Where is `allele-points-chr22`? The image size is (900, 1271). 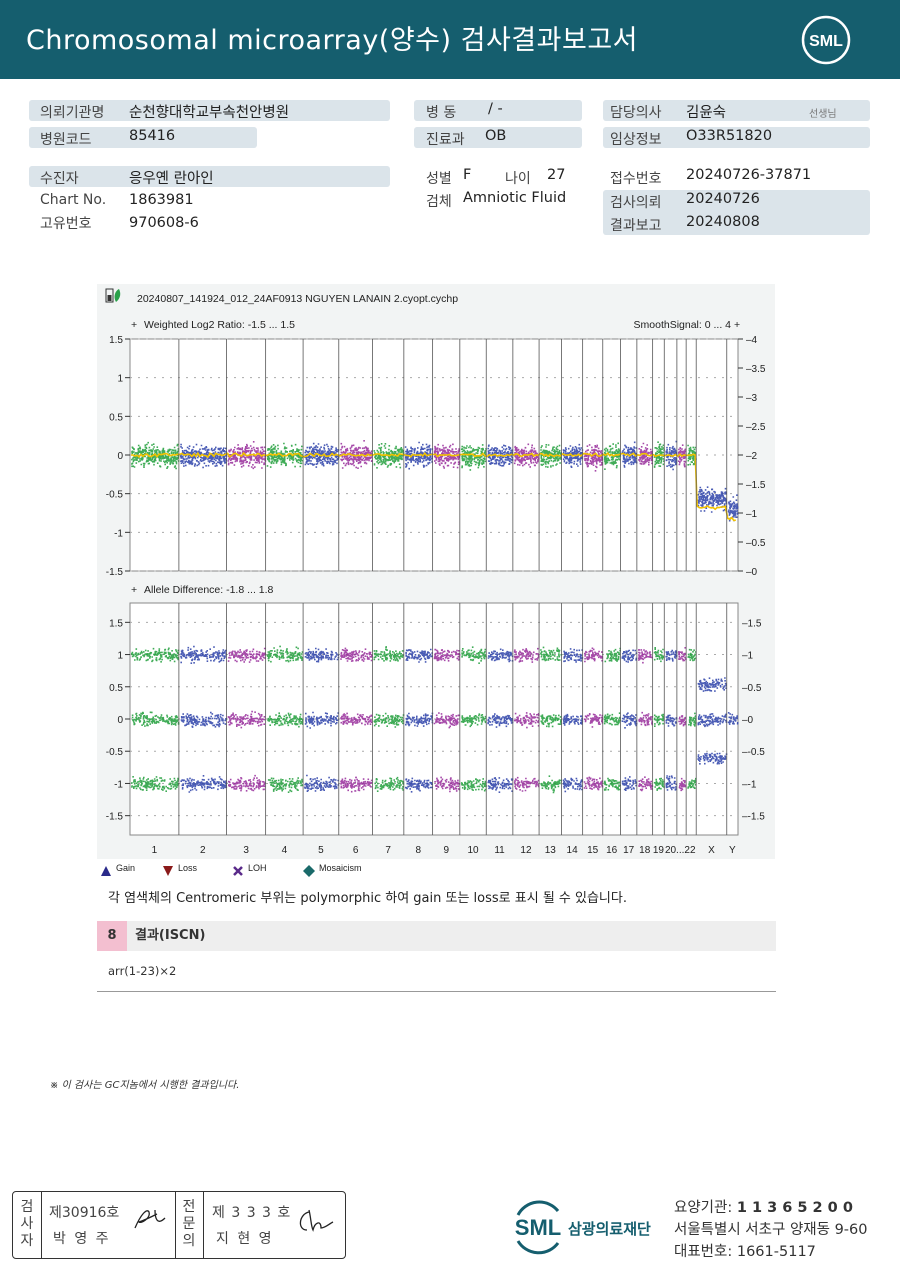
allele-points-chr22 is located at coordinates (692, 718).